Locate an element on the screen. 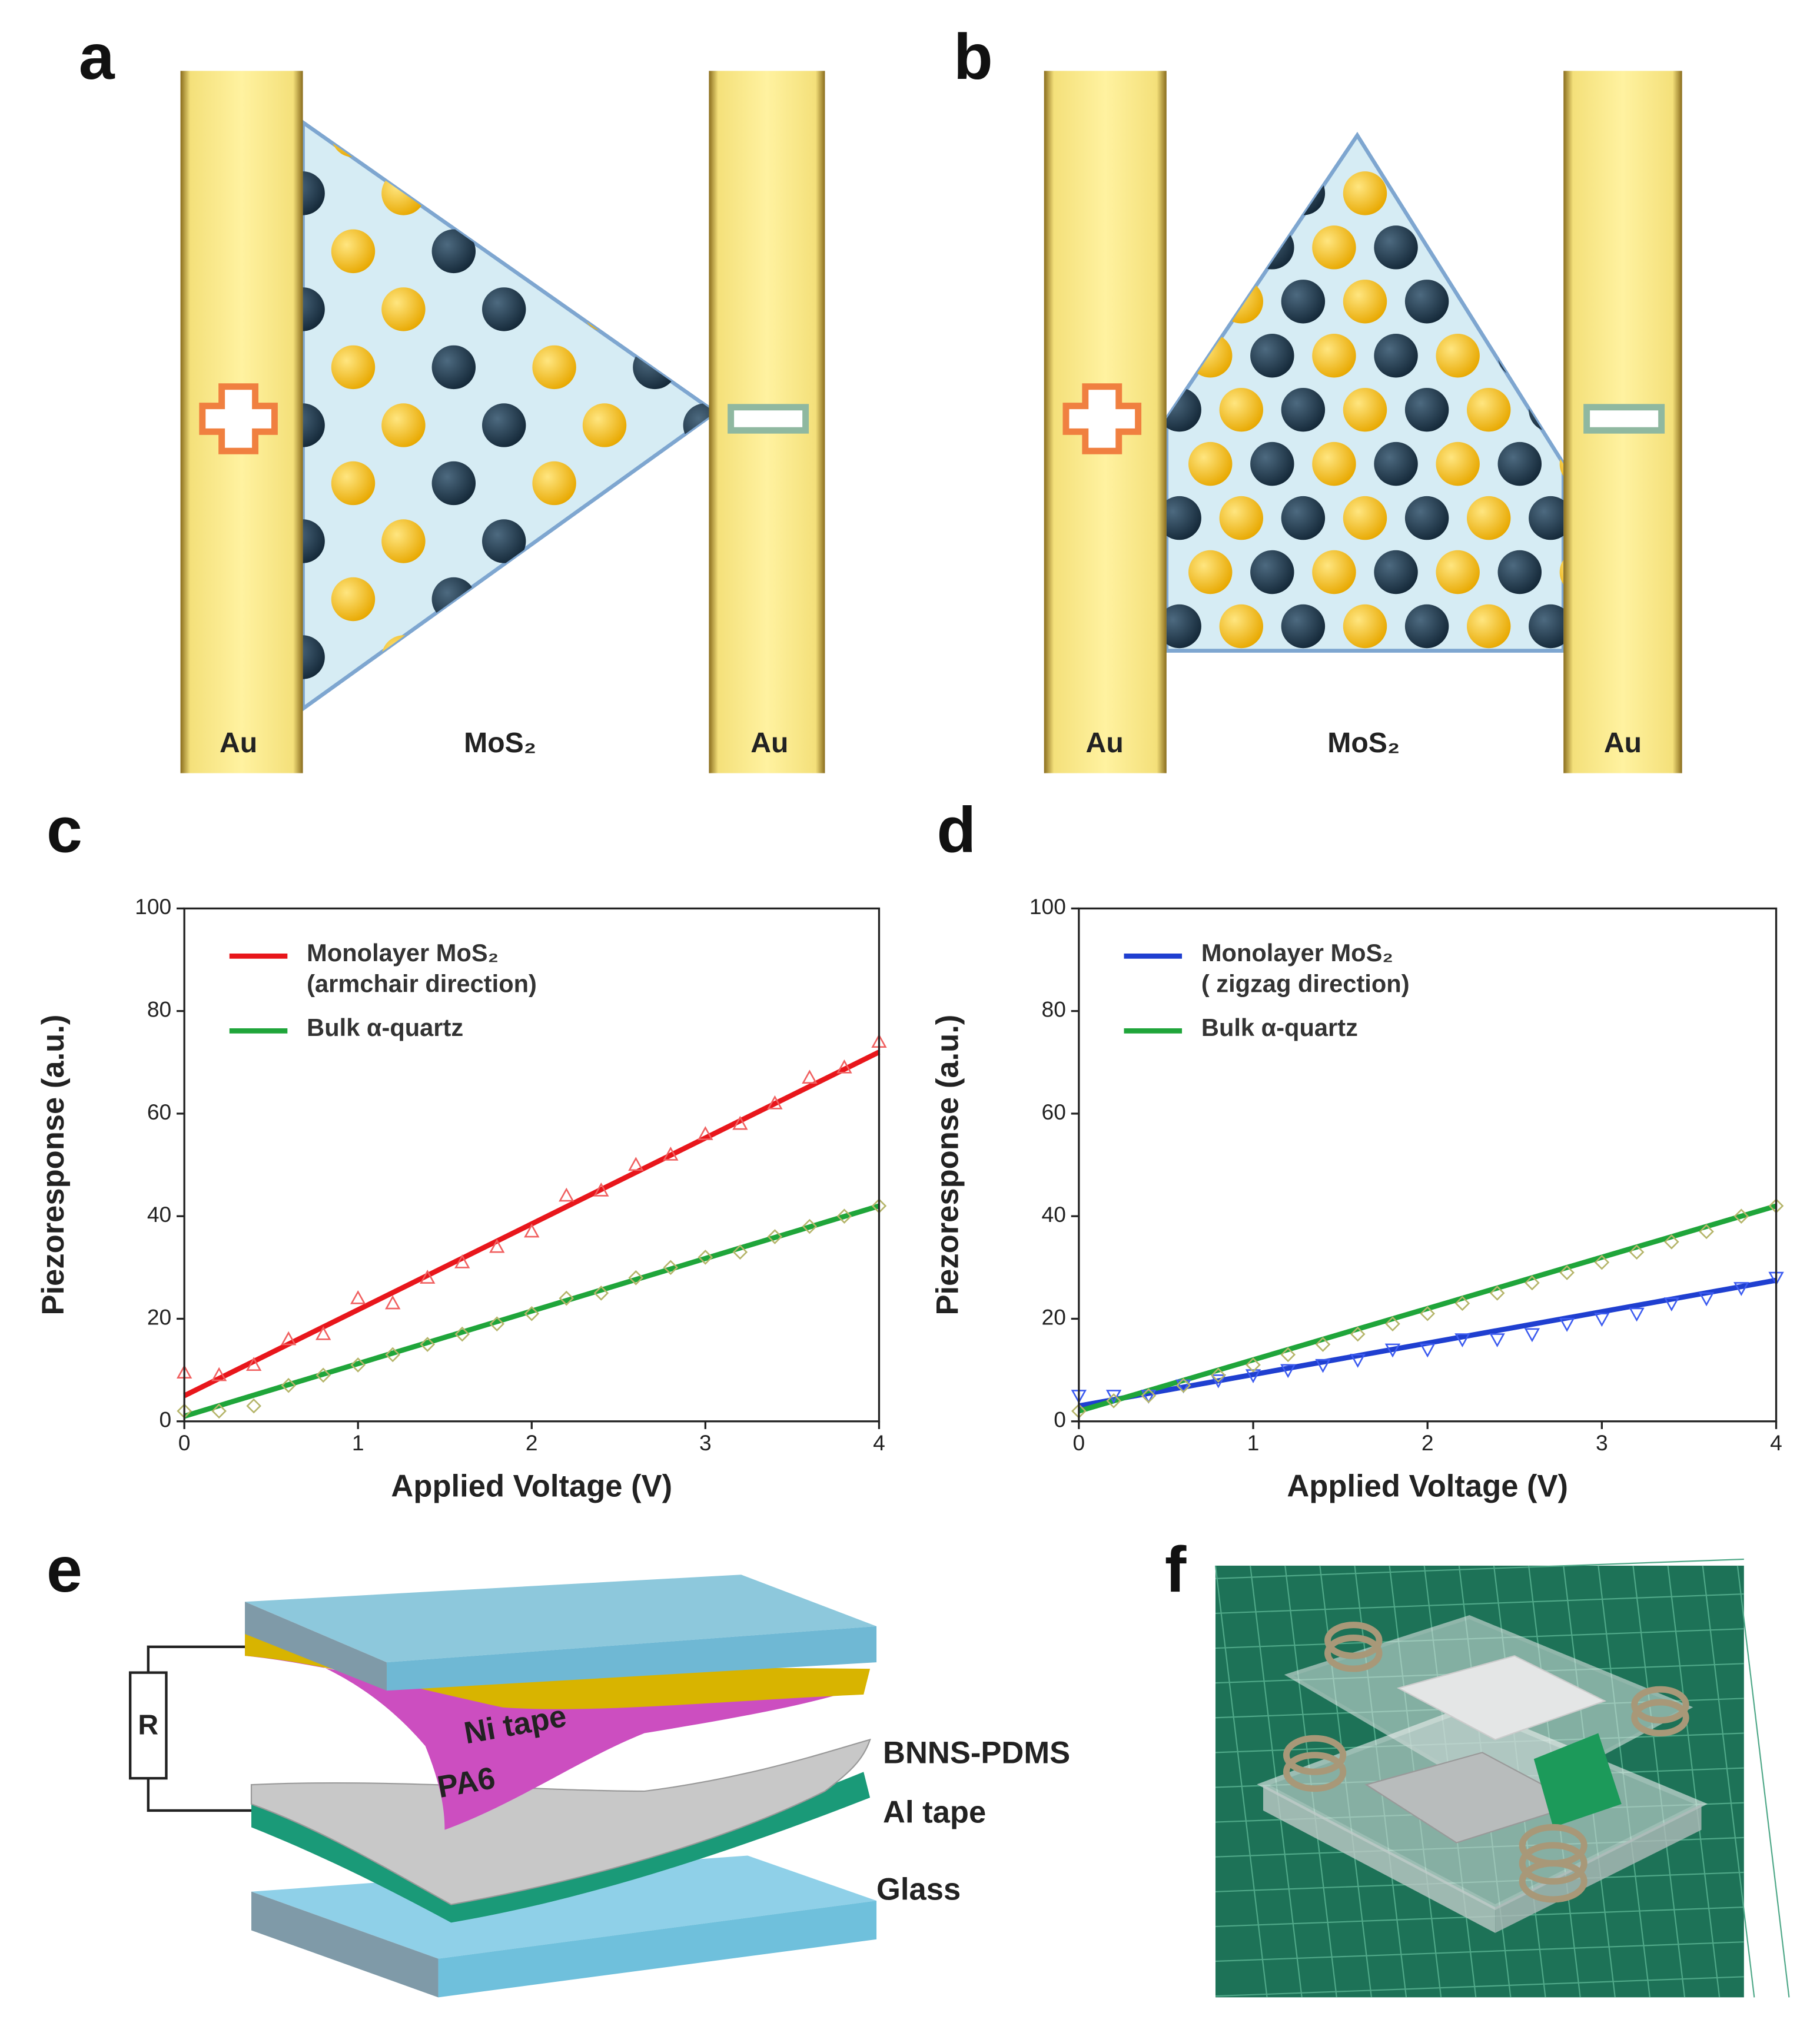 Image resolution: width=1820 pixels, height=2036 pixels. x-tick-label: 4 is located at coordinates (879, 1442).